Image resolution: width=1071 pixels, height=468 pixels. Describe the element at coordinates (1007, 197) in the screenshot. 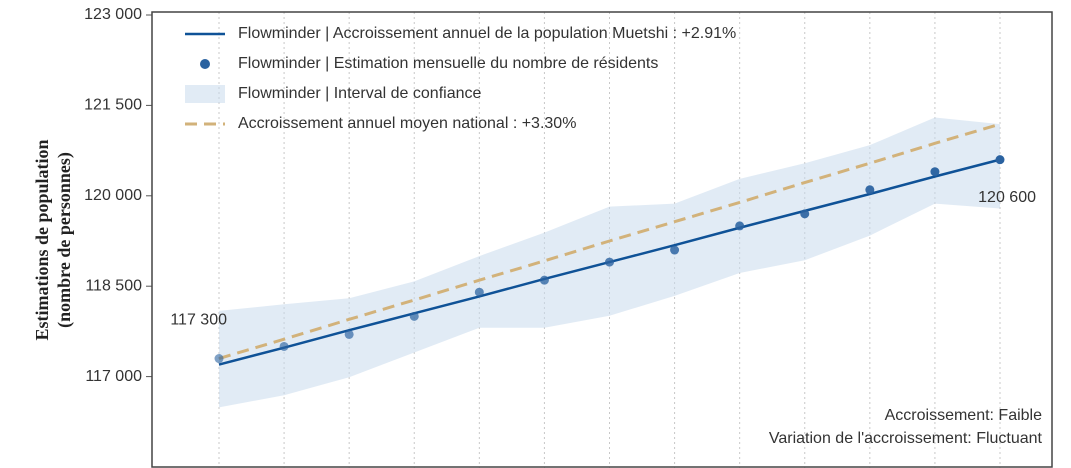

I see `value-label: 120 600` at that location.